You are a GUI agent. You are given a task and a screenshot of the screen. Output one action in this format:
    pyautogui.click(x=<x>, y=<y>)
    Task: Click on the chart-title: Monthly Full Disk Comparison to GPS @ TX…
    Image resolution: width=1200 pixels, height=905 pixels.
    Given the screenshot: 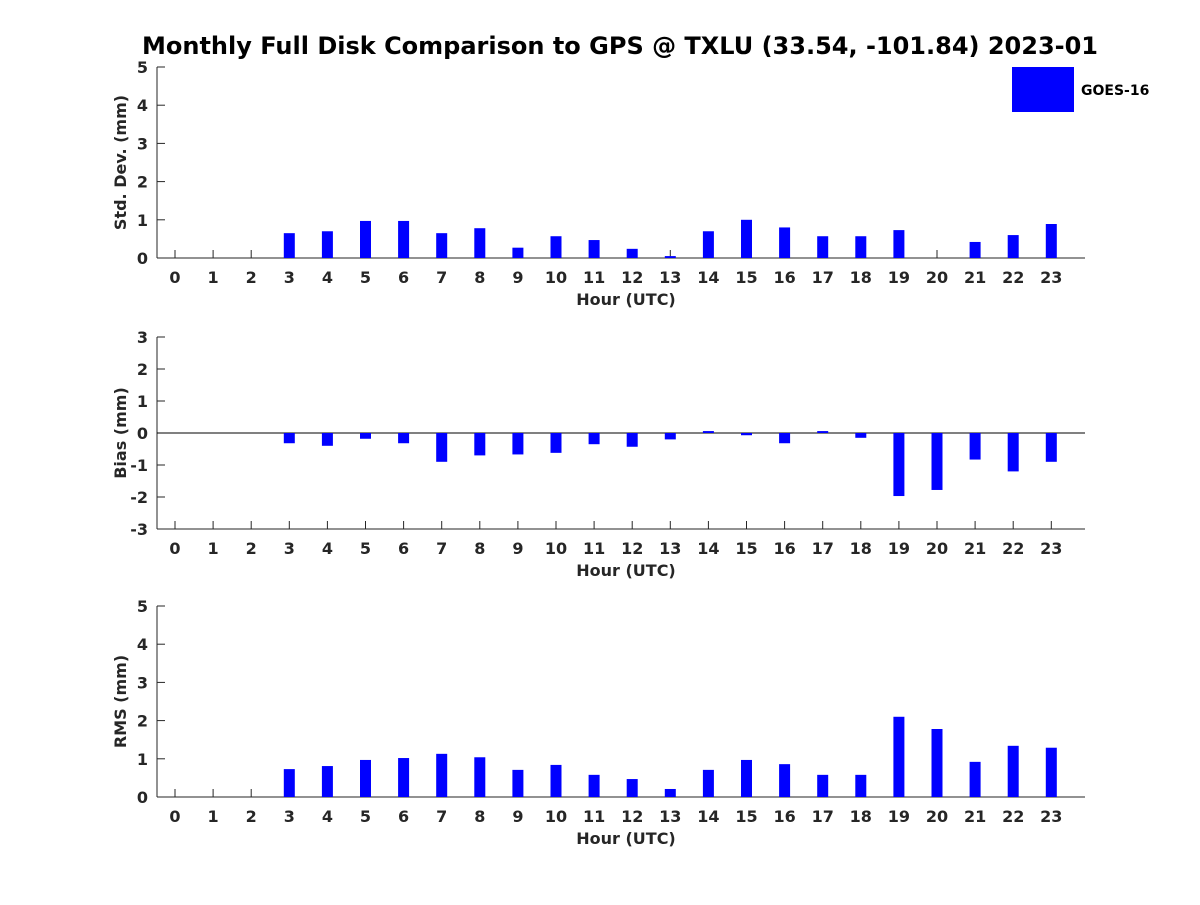 What is the action you would take?
    pyautogui.click(x=620, y=46)
    